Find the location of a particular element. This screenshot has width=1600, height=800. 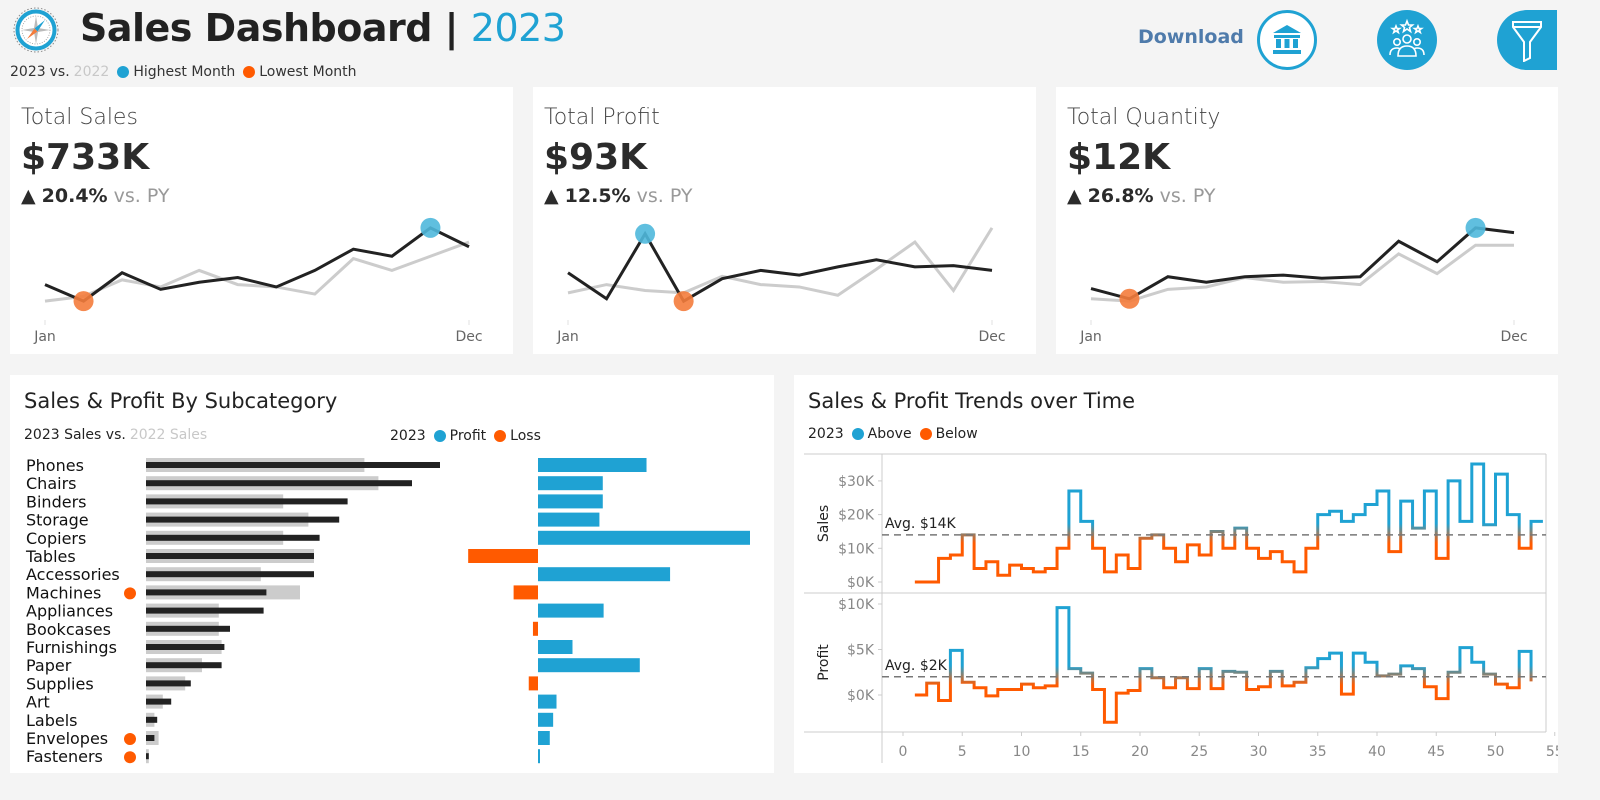

x-tick-label: 10 is located at coordinates (1022, 752).